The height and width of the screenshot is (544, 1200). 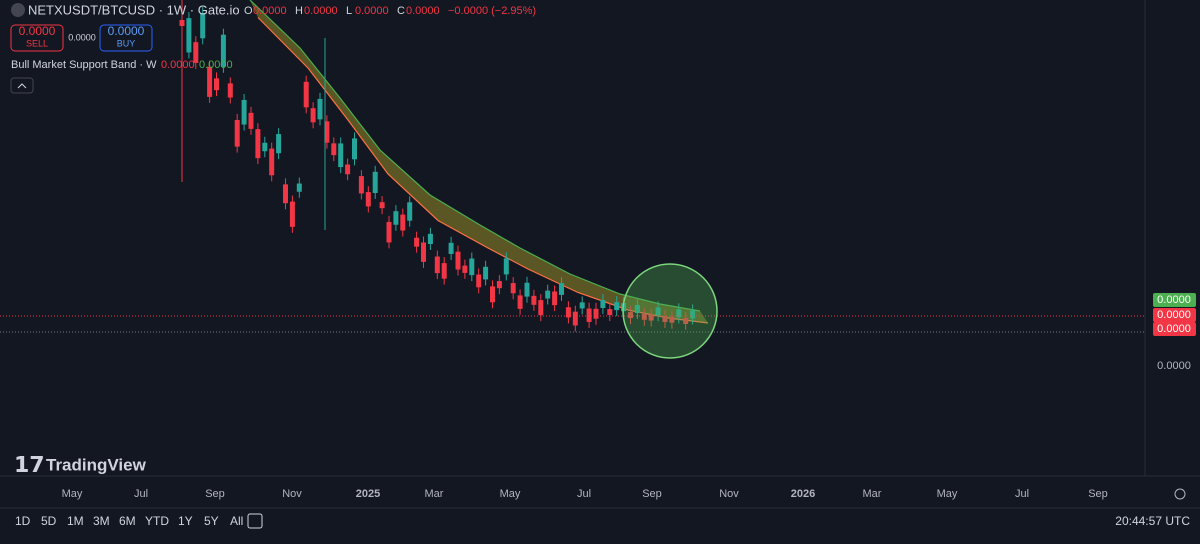 What do you see at coordinates (127, 521) in the screenshot?
I see `range-button: 6M` at bounding box center [127, 521].